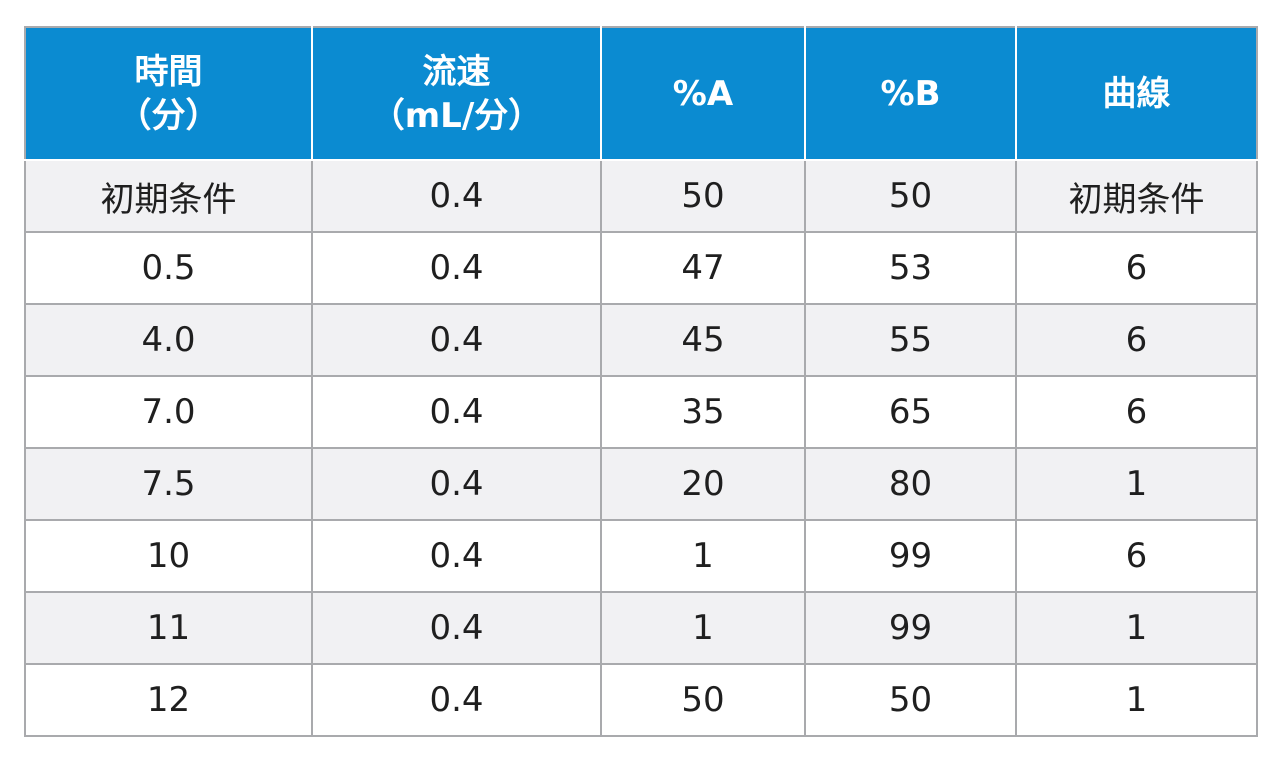  Describe the element at coordinates (910, 340) in the screenshot. I see `cell-percent-b: 55` at that location.